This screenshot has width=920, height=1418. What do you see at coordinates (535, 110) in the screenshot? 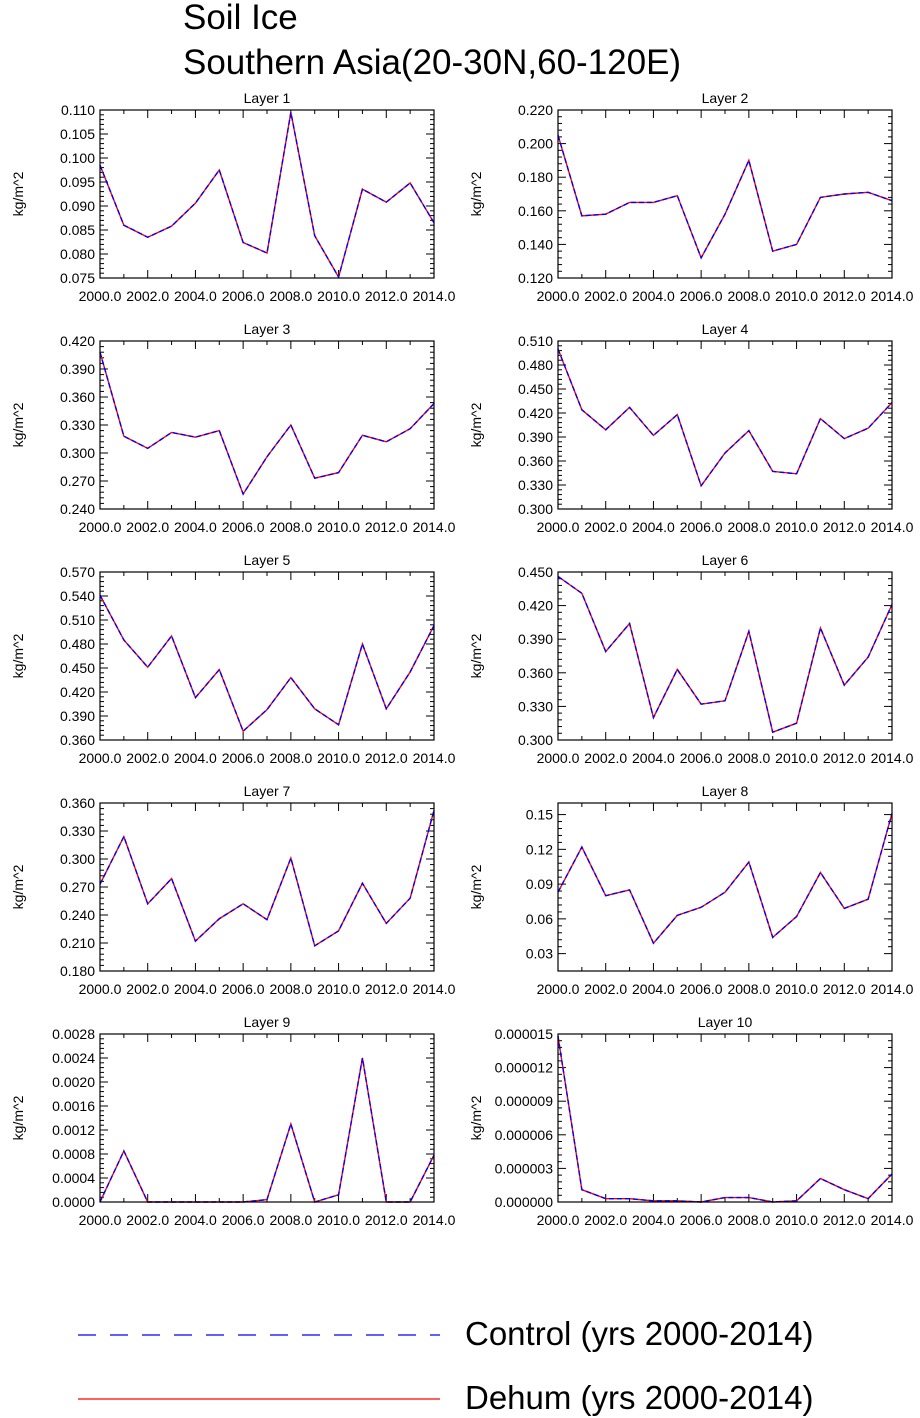
I see `y-tick-label: 0.220` at bounding box center [535, 110].